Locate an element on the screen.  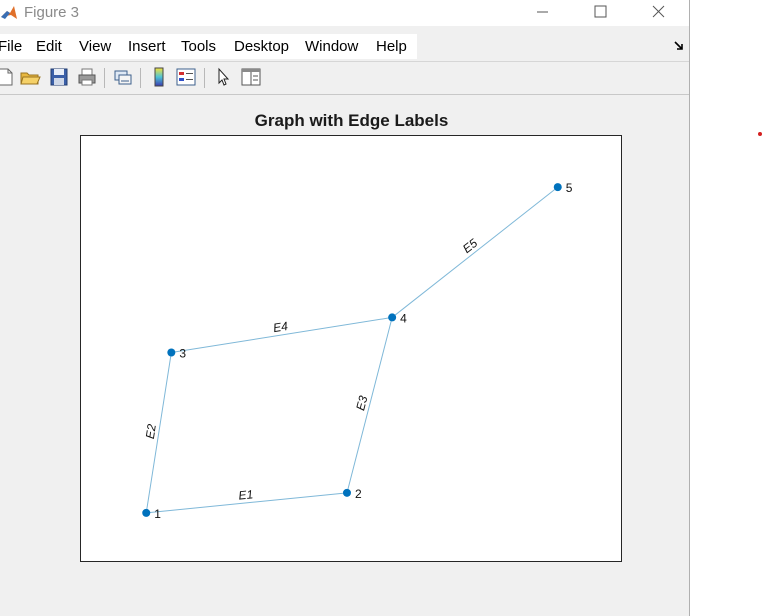
menu-edit: Edit is located at coordinates (49, 46).